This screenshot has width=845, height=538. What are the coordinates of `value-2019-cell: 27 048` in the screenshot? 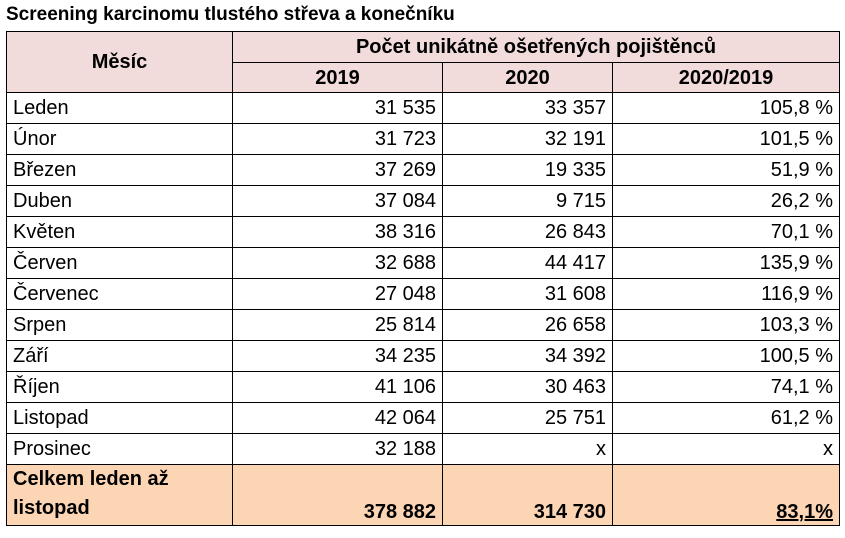 It's located at (337, 294).